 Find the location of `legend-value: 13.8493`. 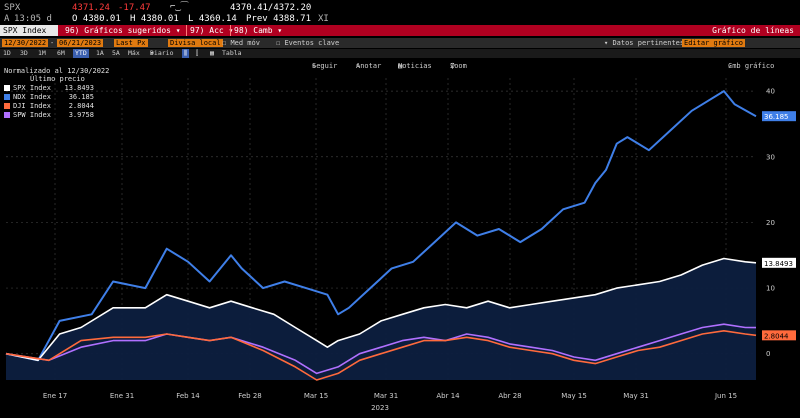

legend-value: 13.8493 is located at coordinates (79, 88).